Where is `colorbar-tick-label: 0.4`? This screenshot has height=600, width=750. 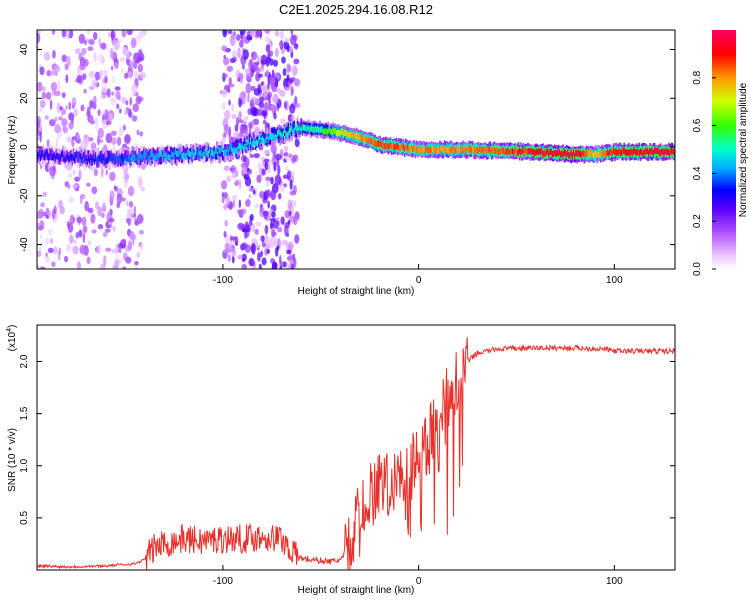 colorbar-tick-label: 0.4 is located at coordinates (697, 173).